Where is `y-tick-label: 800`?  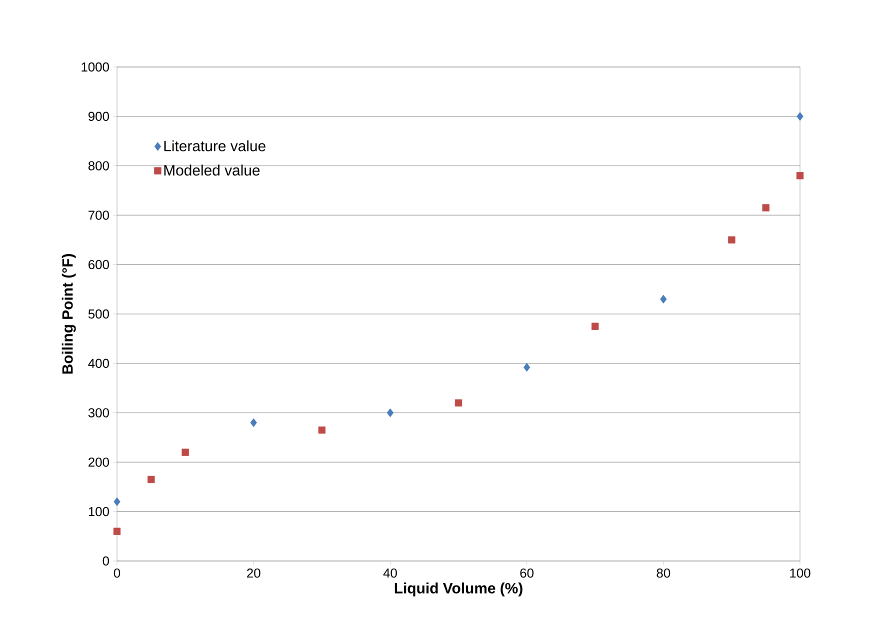
y-tick-label: 800 is located at coordinates (98, 165).